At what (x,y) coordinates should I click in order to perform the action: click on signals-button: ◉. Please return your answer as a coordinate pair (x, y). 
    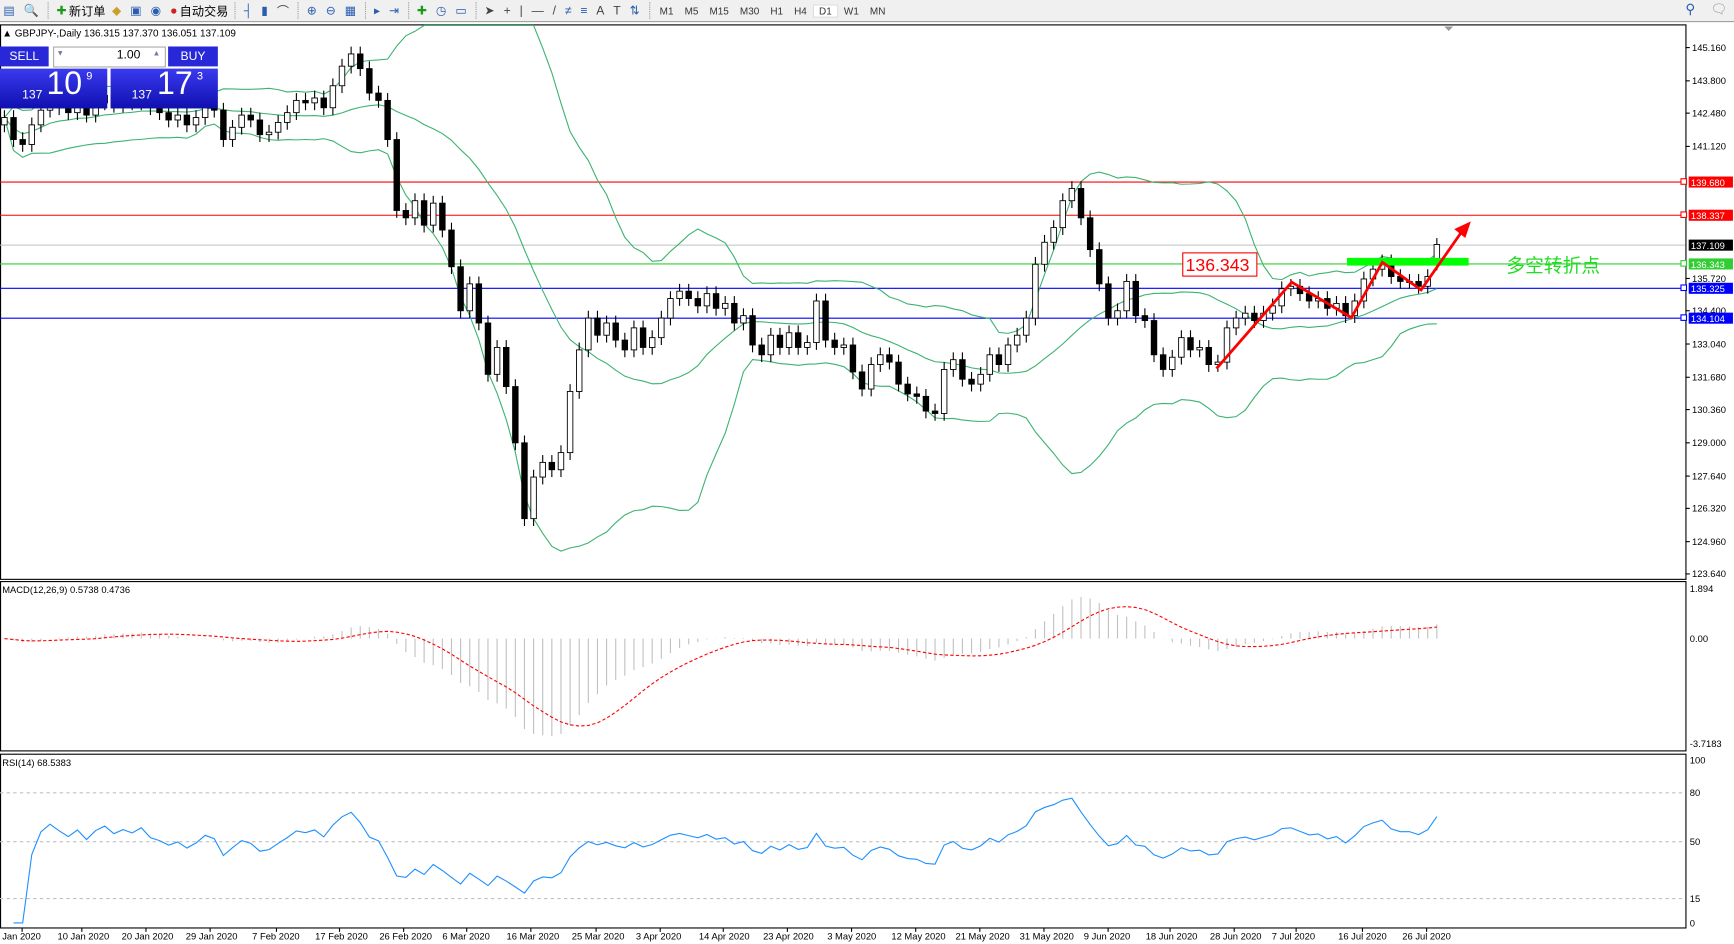
    Looking at the image, I should click on (156, 10).